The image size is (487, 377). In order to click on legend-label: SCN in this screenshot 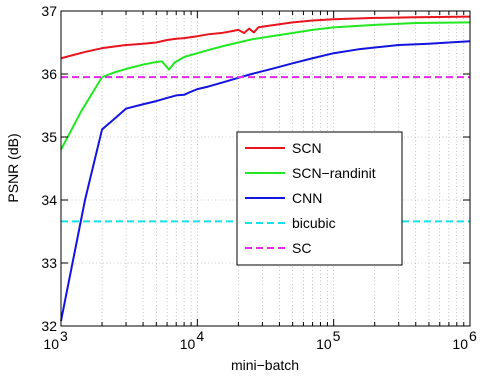, I will do `click(307, 148)`.